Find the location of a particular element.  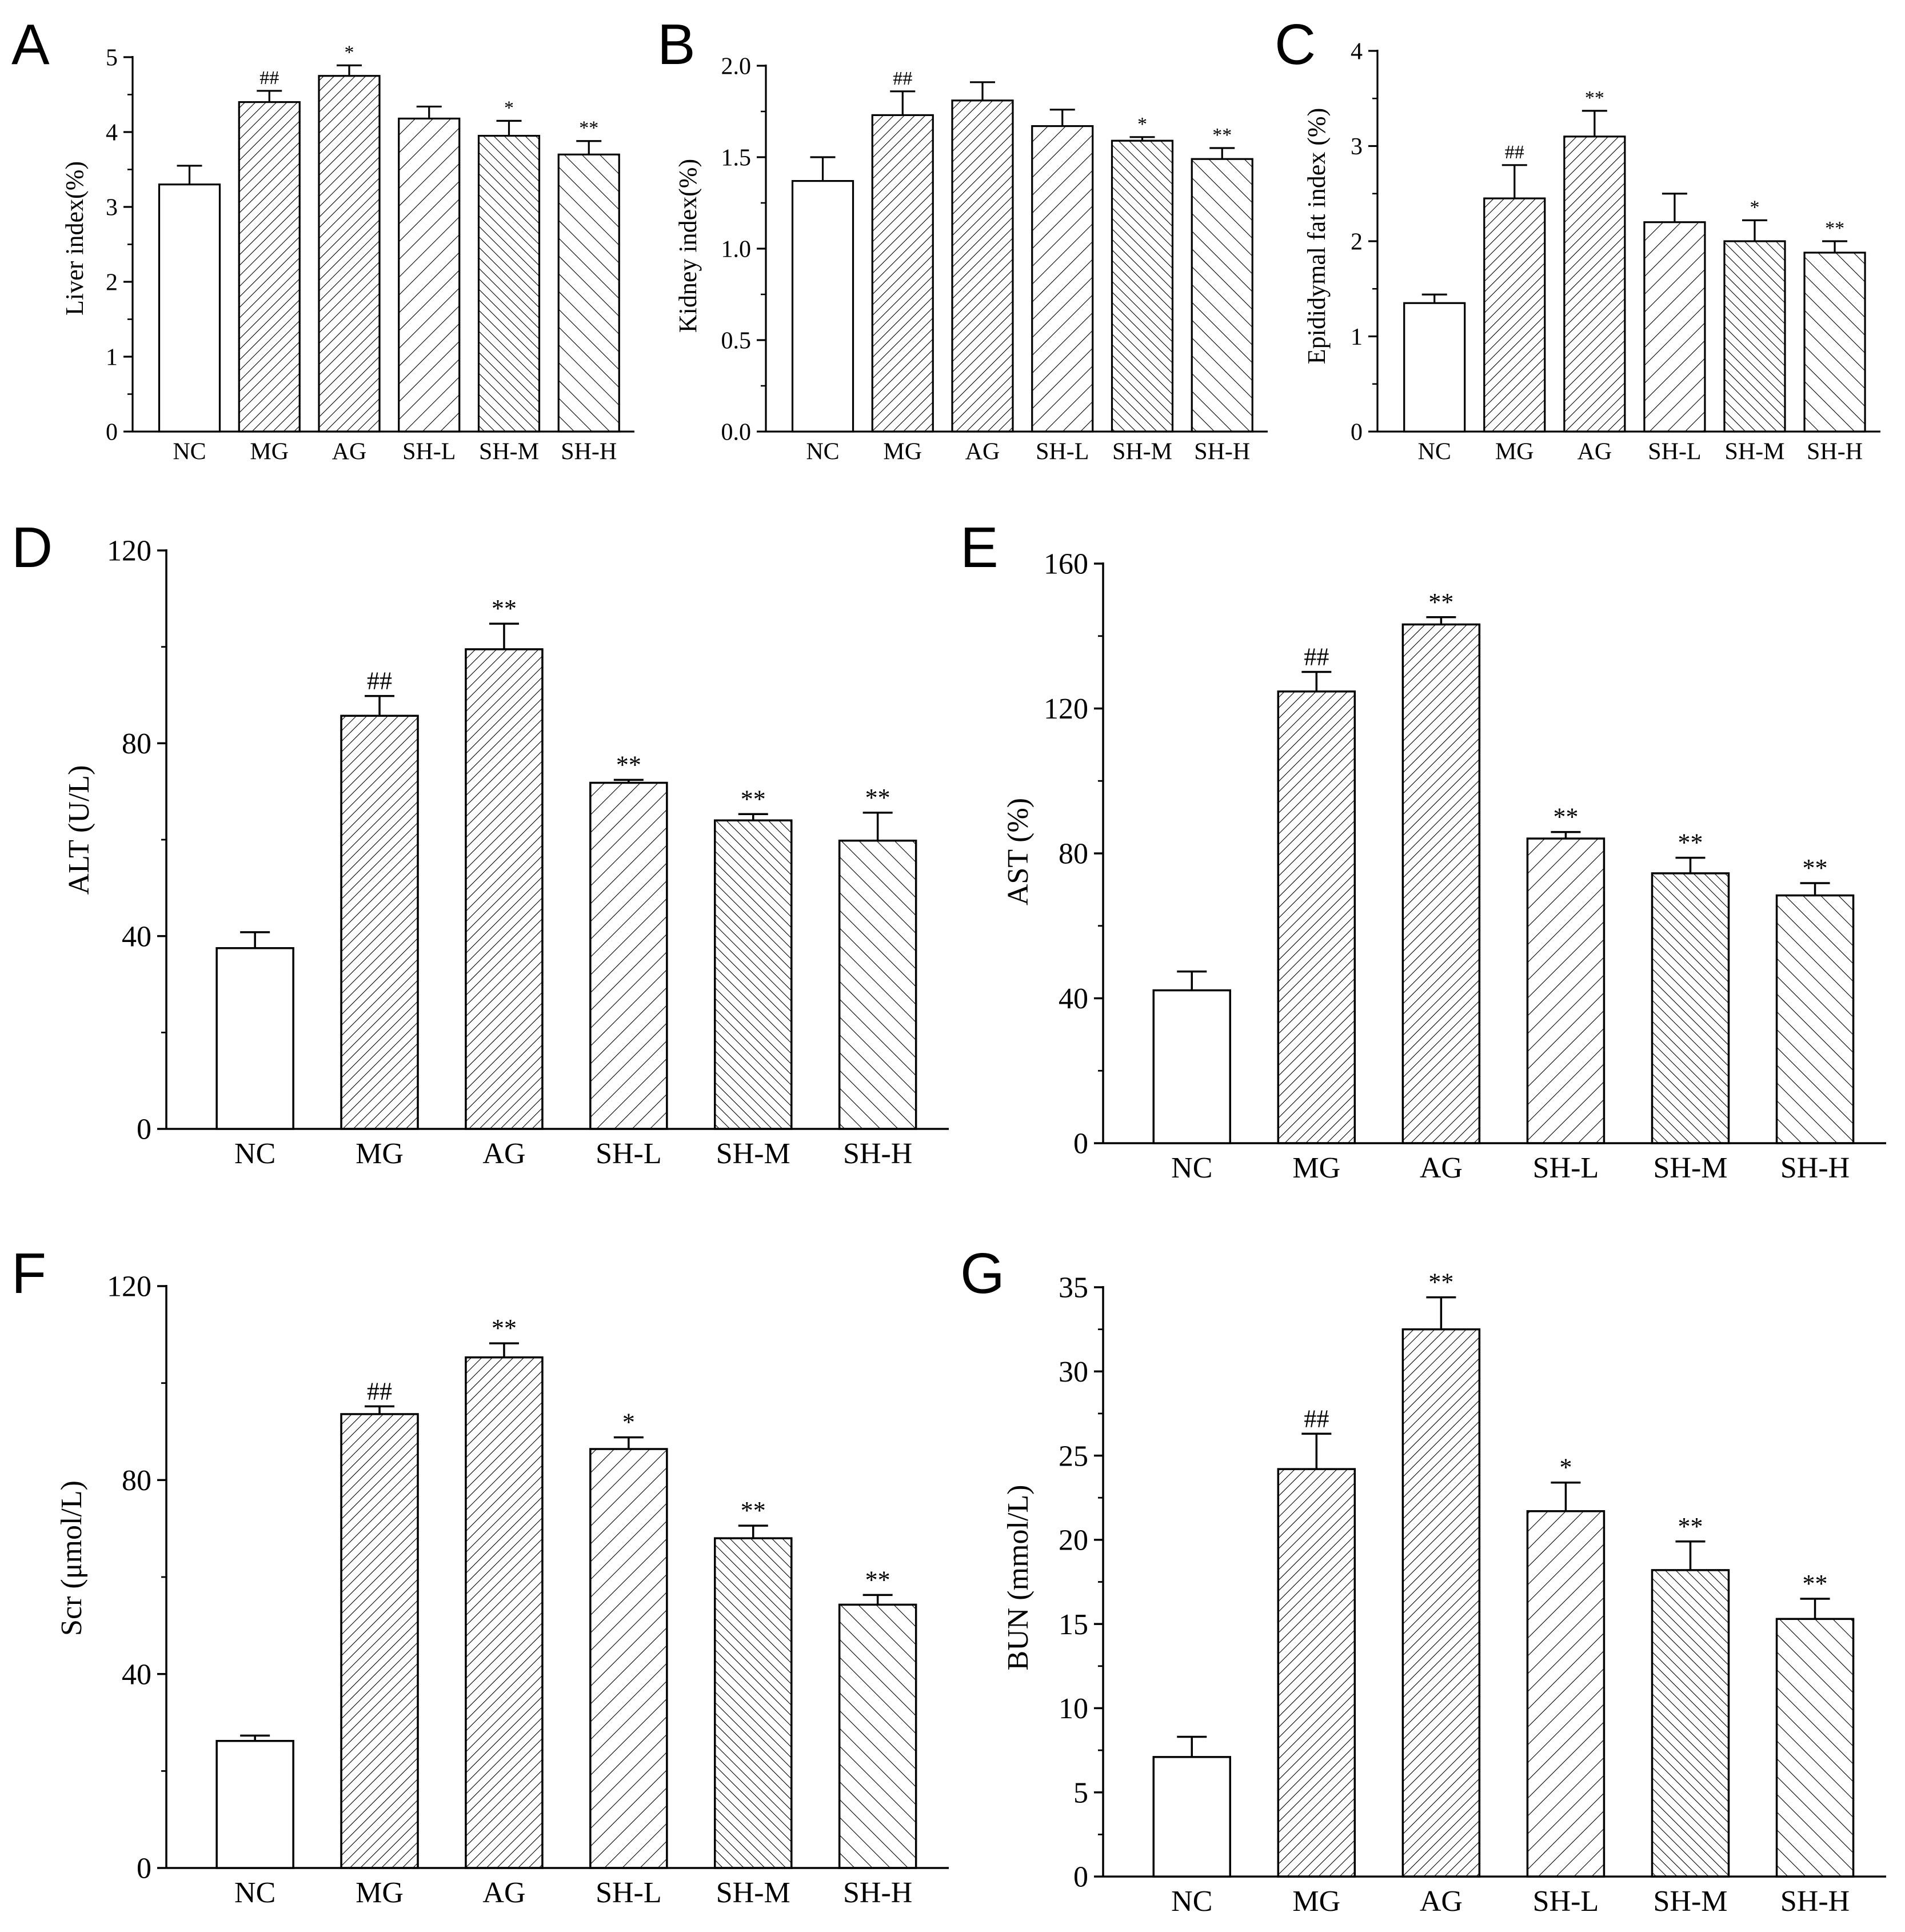

y-axis-title: Epididymal fat index (%) is located at coordinates (1317, 236).